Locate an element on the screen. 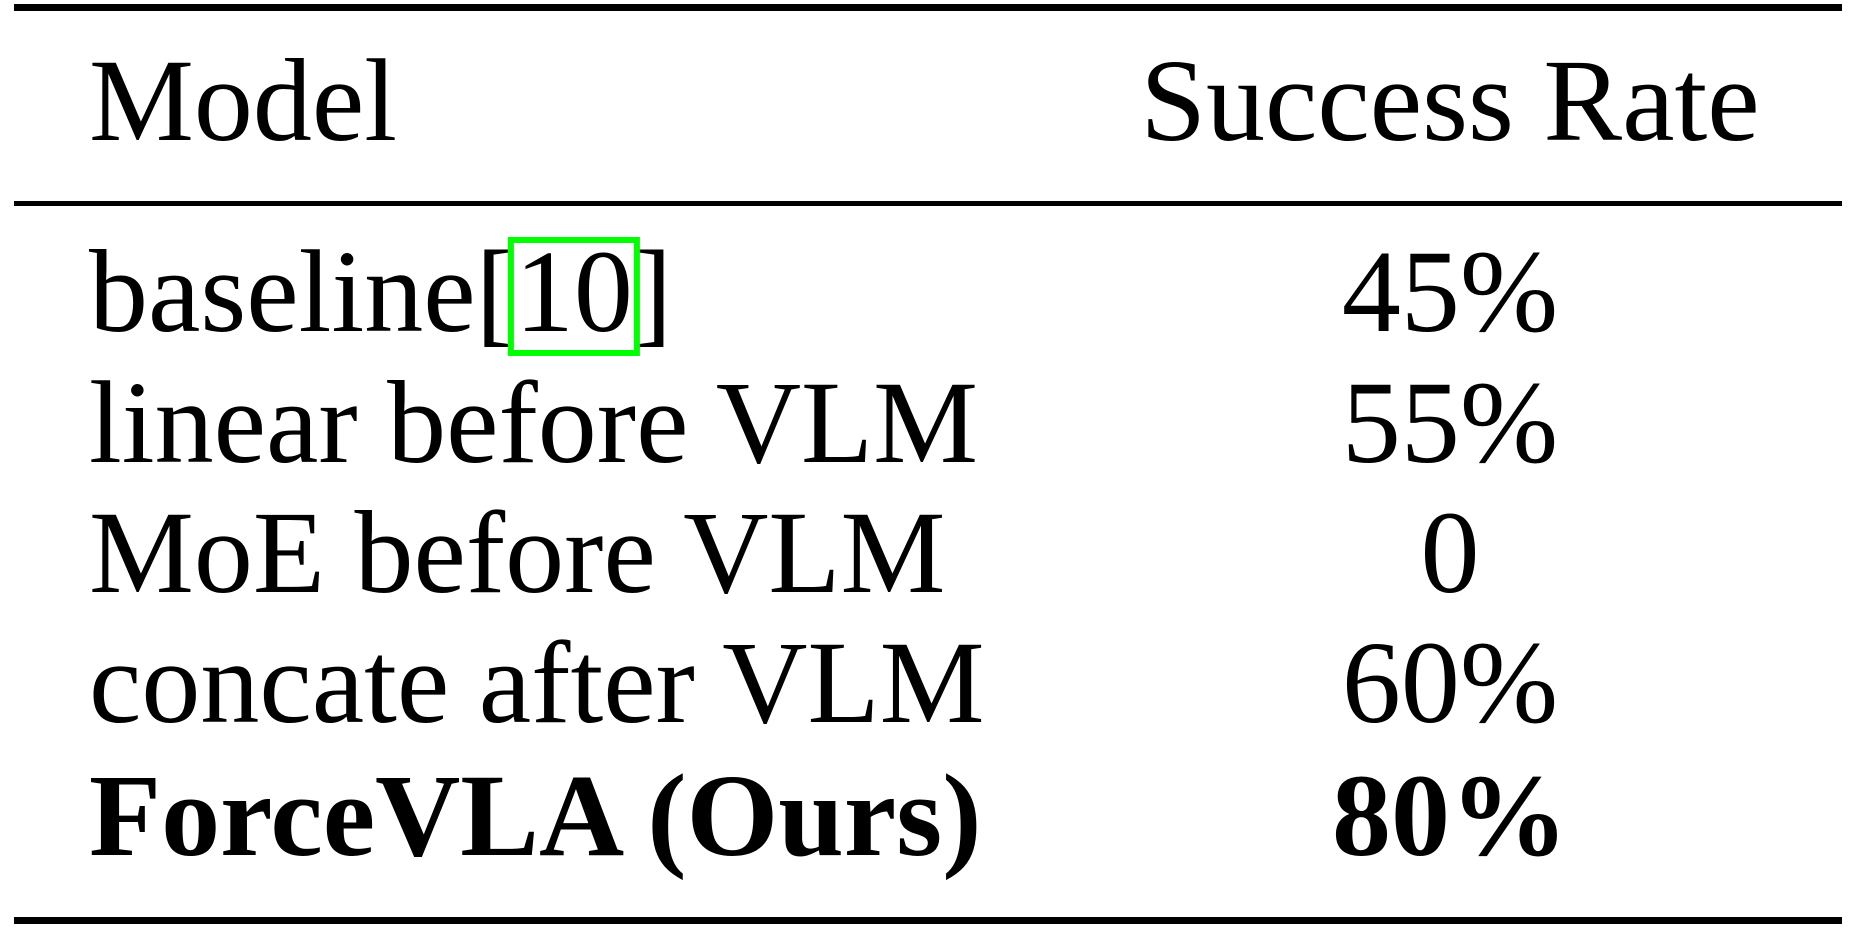  mid-rule is located at coordinates (928, 203).